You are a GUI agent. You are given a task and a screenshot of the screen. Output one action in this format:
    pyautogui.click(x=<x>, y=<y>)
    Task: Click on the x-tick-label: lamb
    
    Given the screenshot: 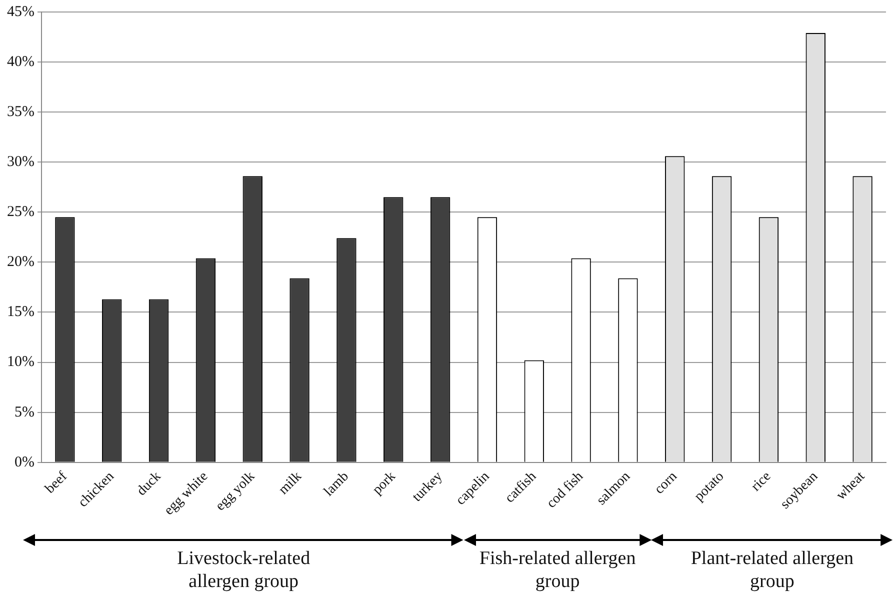 What is the action you would take?
    pyautogui.click(x=336, y=484)
    